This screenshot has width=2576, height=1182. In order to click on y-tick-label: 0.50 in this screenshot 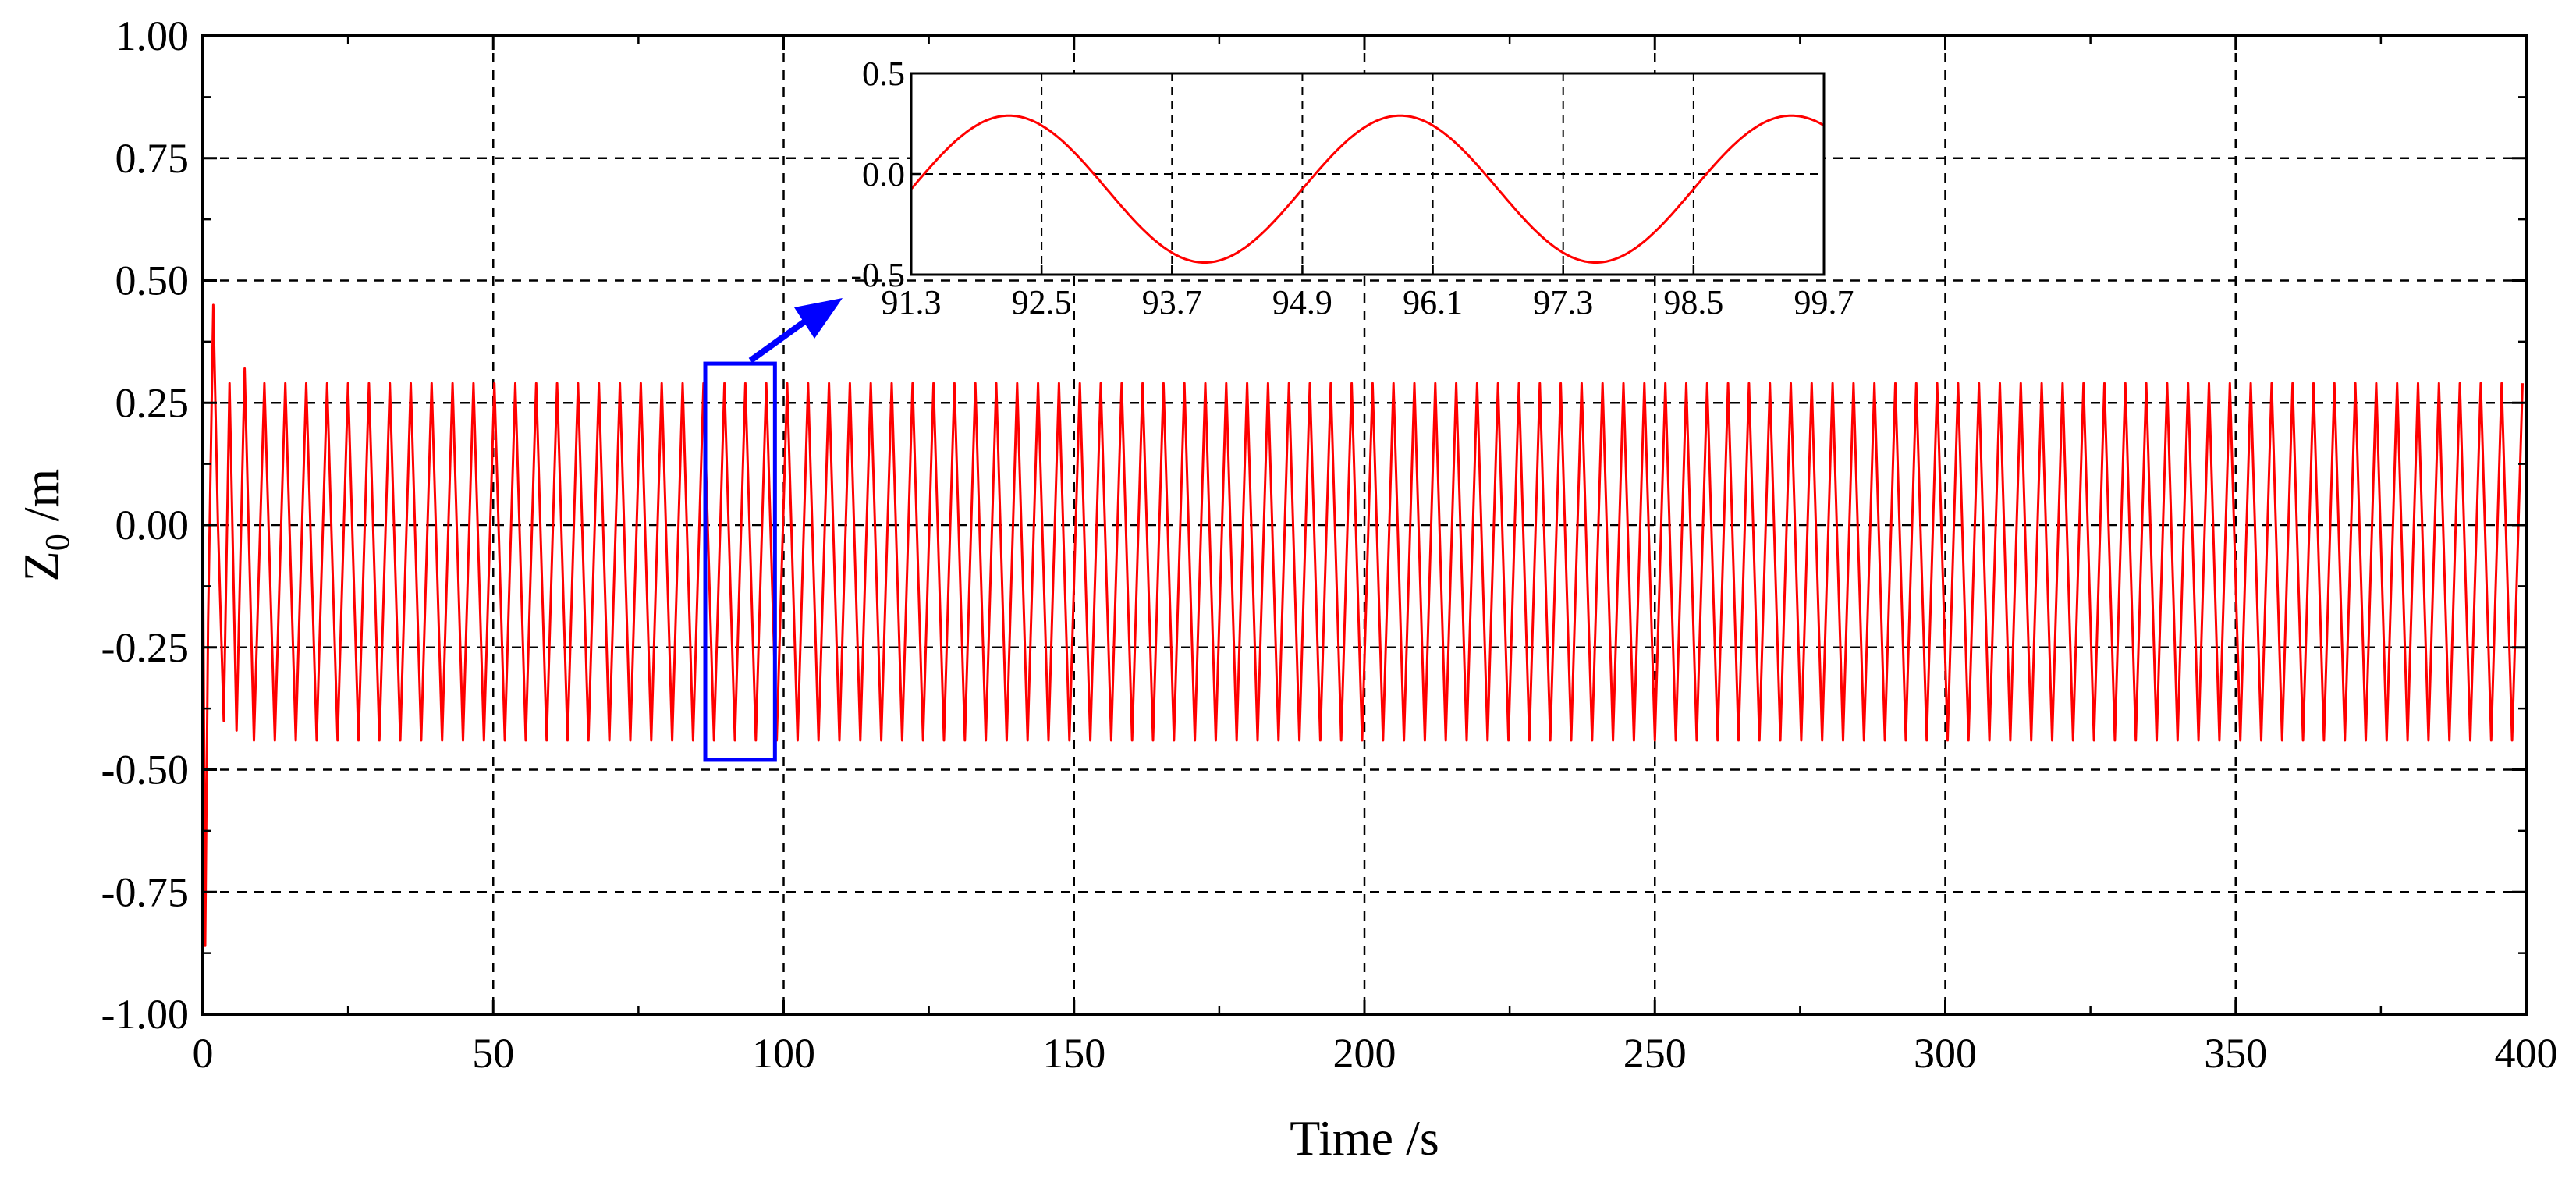, I will do `click(152, 280)`.